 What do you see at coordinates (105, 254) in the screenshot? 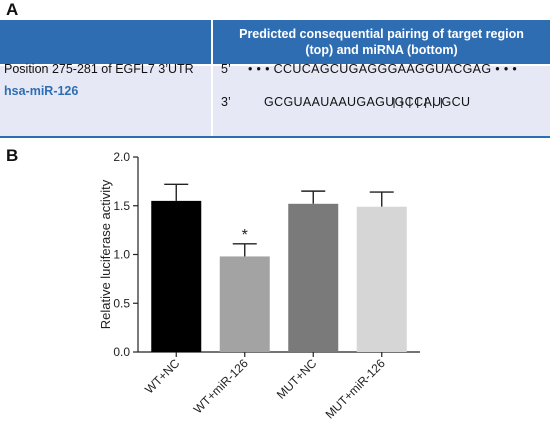
I see `y-axis-title: Relative luciferase activity` at bounding box center [105, 254].